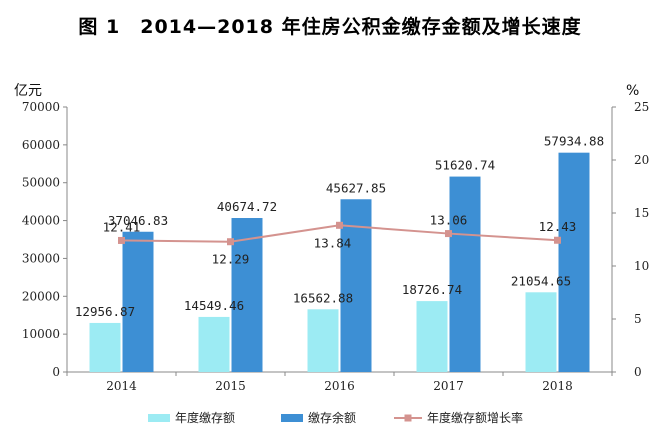 Image resolution: width=660 pixels, height=445 pixels. I want to click on left-tick-label: 50000, so click(41, 183).